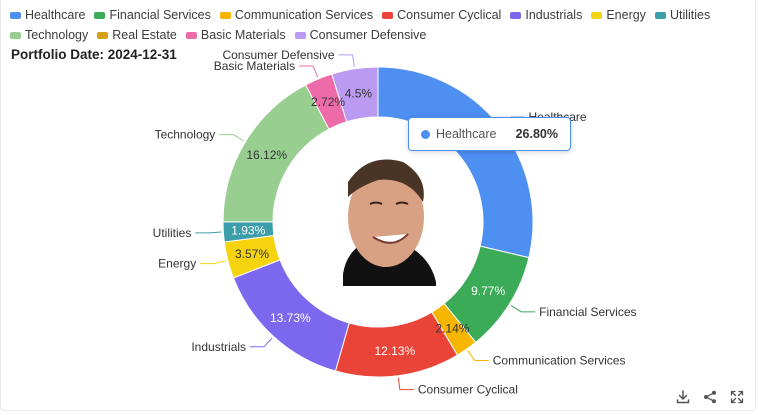 Image resolution: width=758 pixels, height=415 pixels. Describe the element at coordinates (252, 254) in the screenshot. I see `slice-label-energy: 3.57%` at that location.